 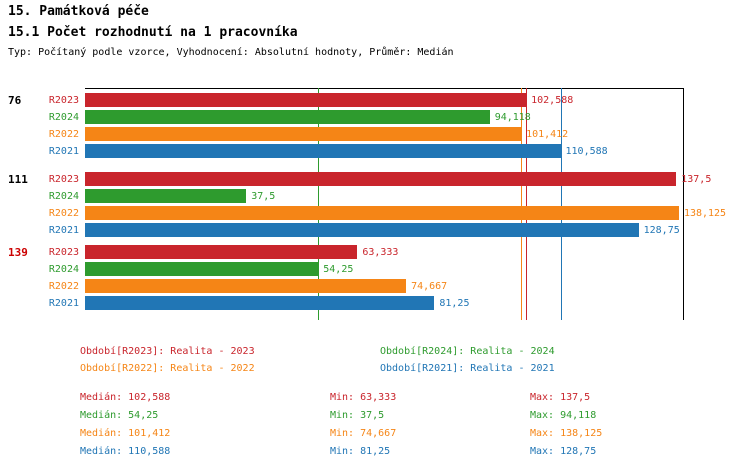 What do you see at coordinates (338, 269) in the screenshot?
I see `bar-value-label: 54,25` at bounding box center [338, 269].